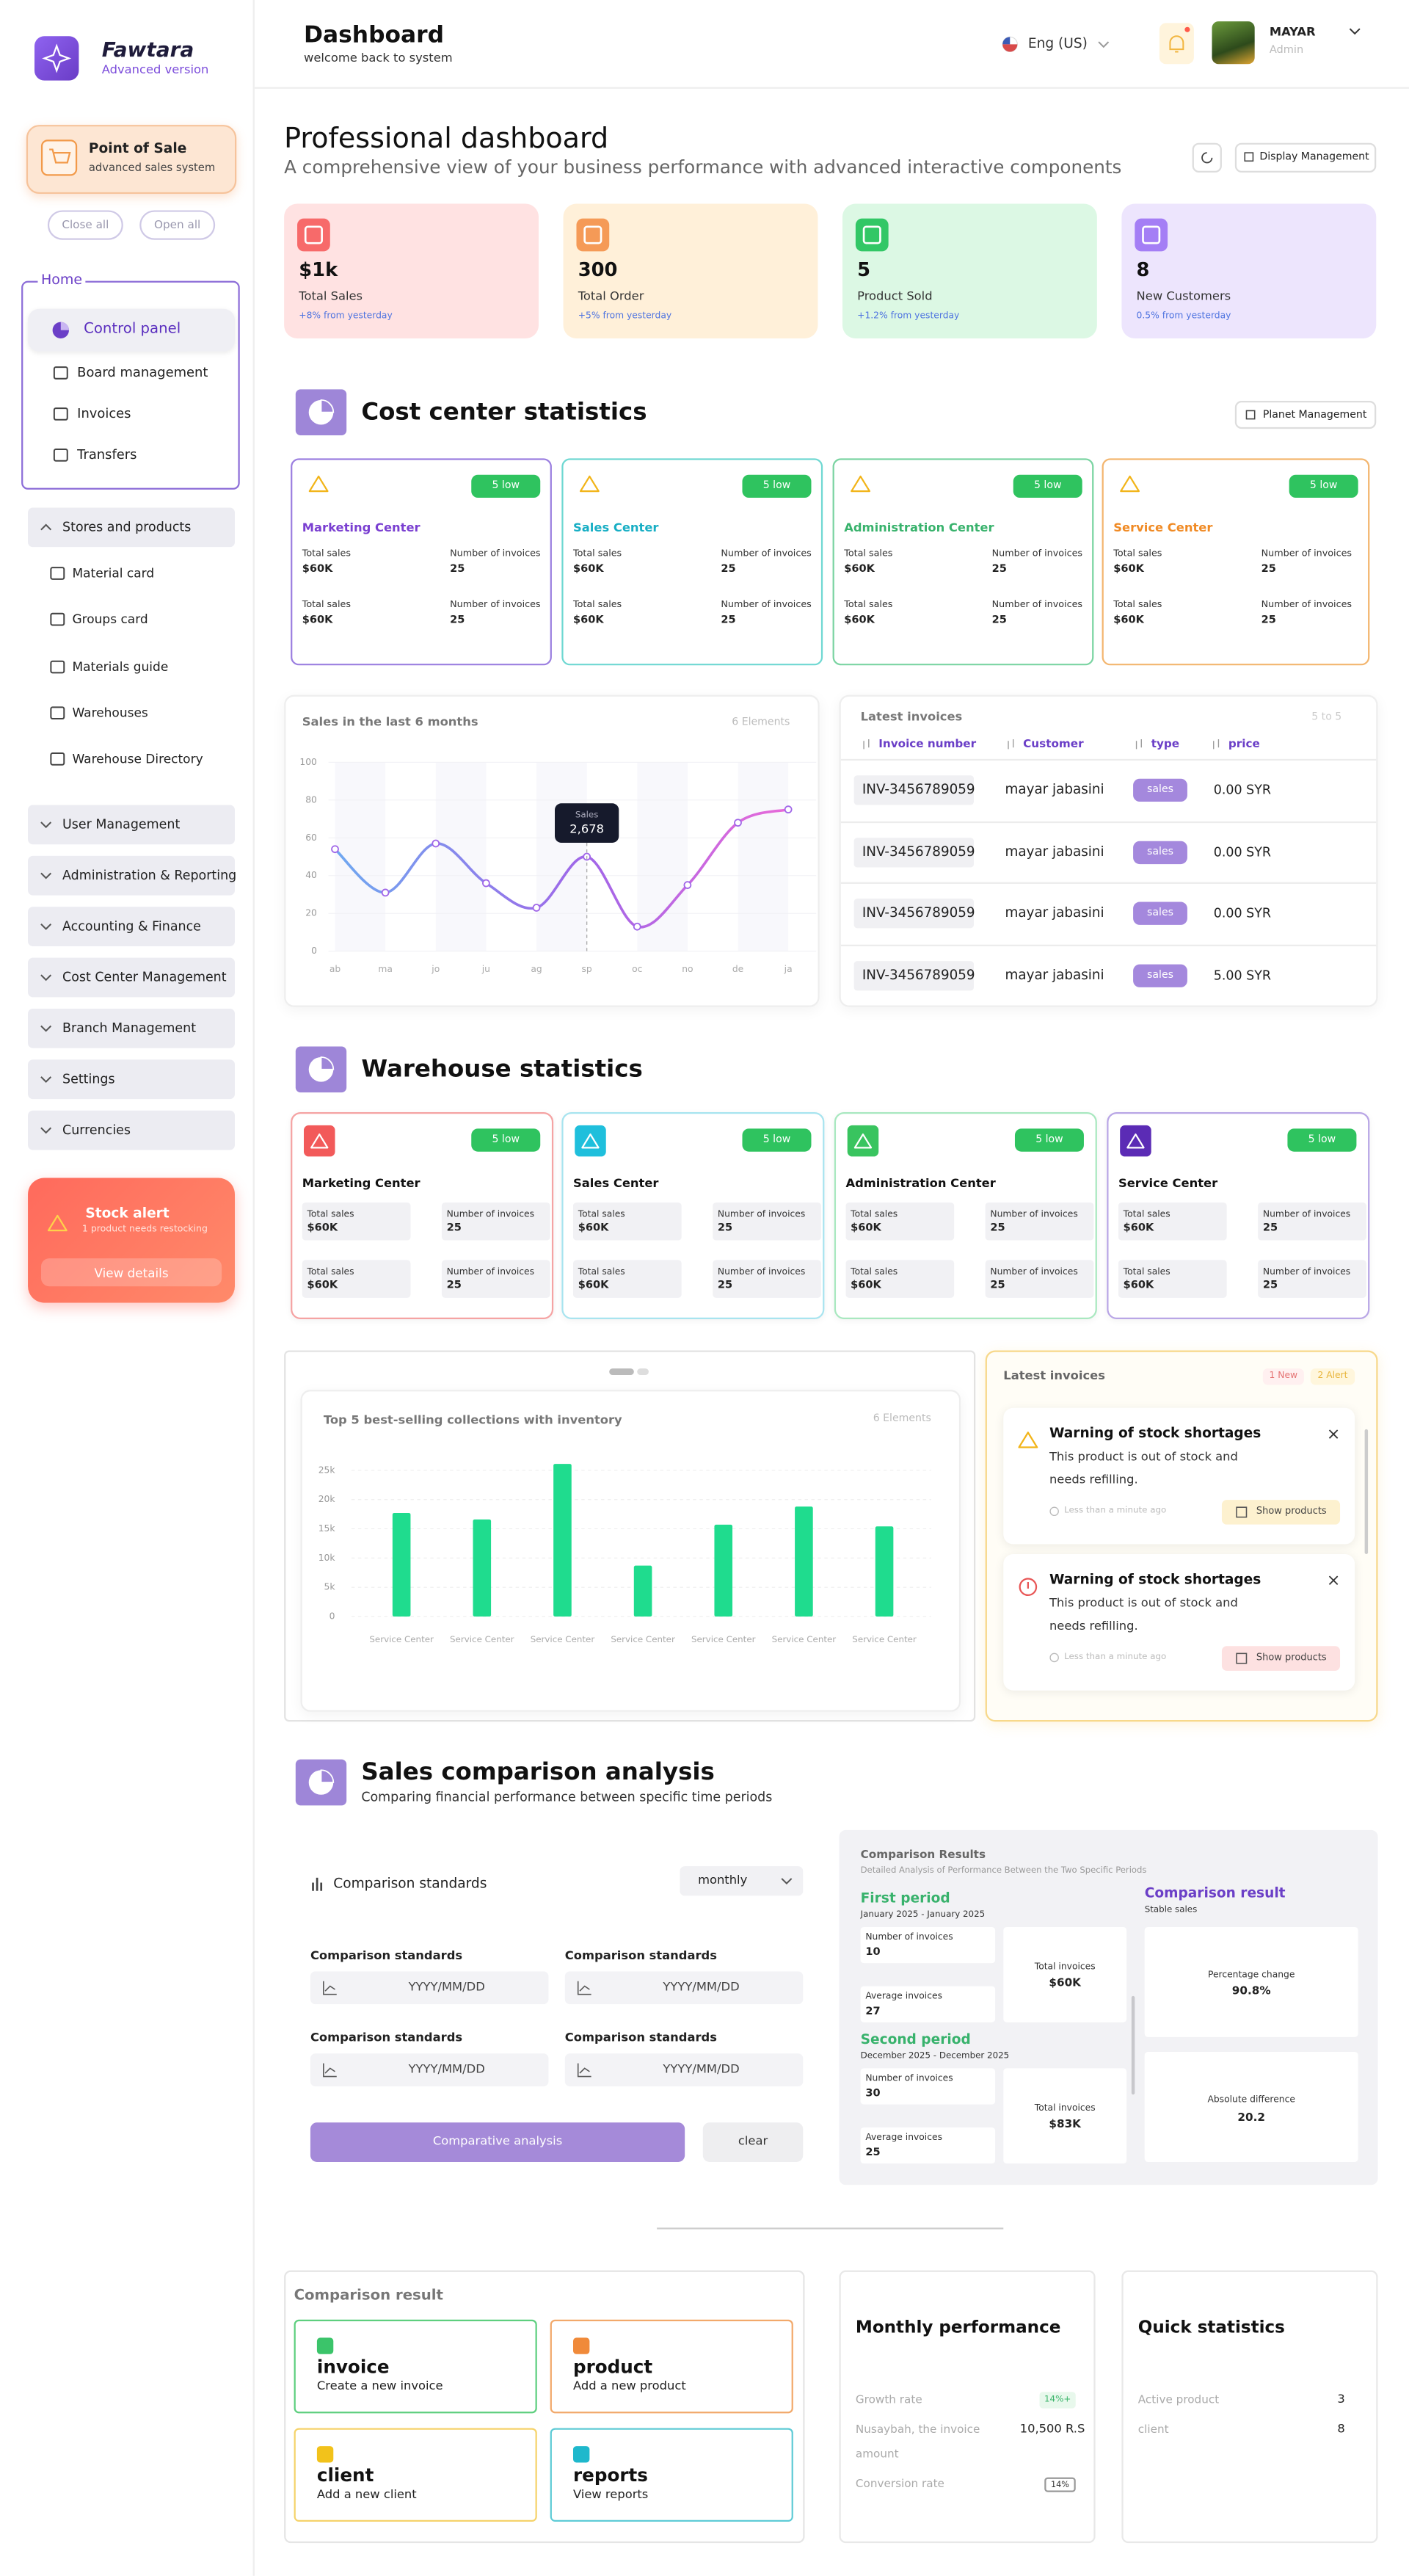 The image size is (1409, 2576). Describe the element at coordinates (1251, 1982) in the screenshot. I see `result-box` at that location.